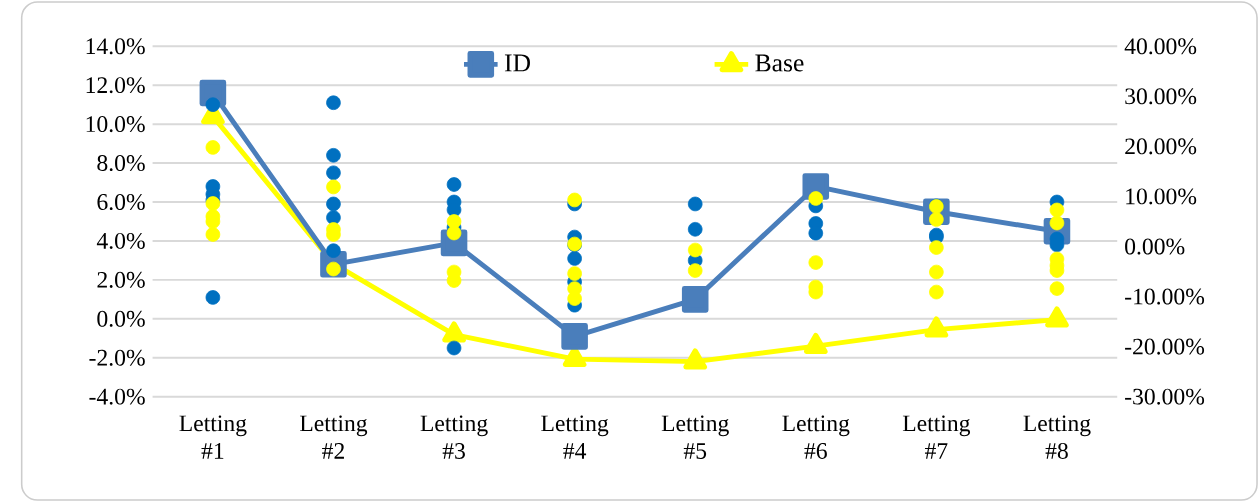 This screenshot has width=1259, height=502. Describe the element at coordinates (121, 202) in the screenshot. I see `y-tick-label: 6.0%` at that location.